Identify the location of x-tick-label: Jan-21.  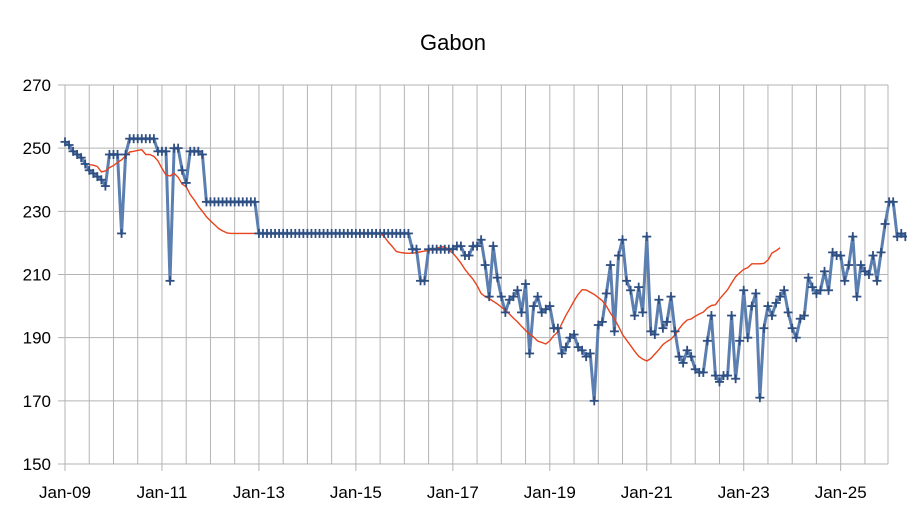
(647, 492).